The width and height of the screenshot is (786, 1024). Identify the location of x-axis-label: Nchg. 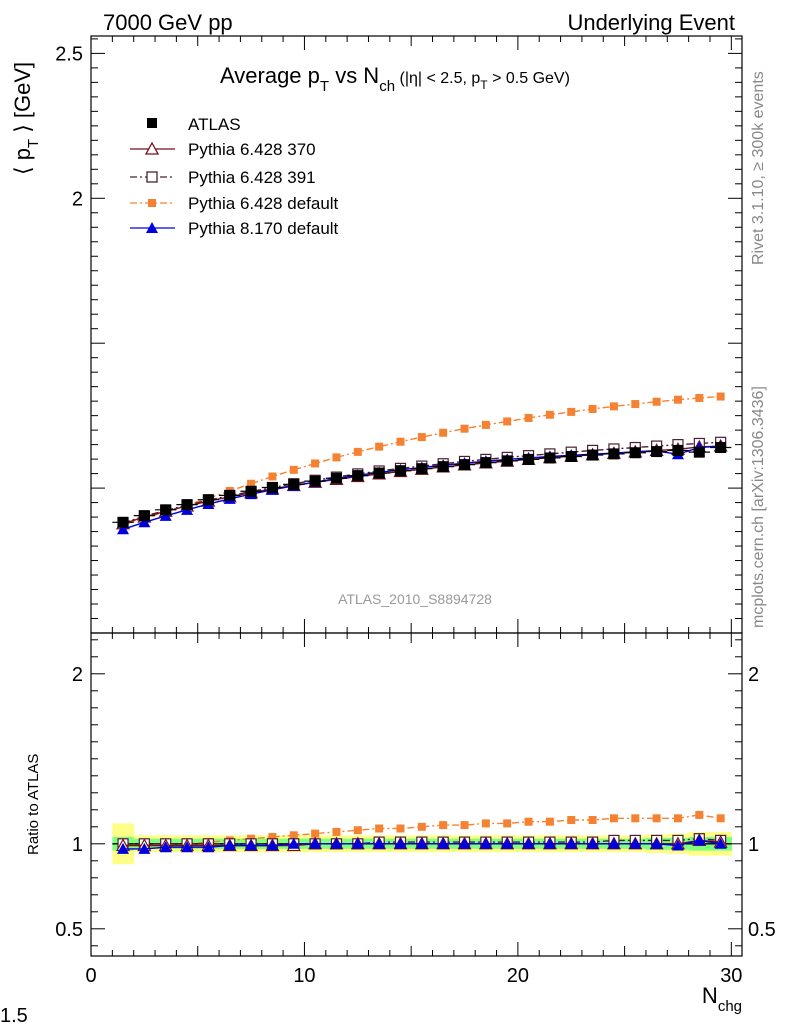
(722, 999).